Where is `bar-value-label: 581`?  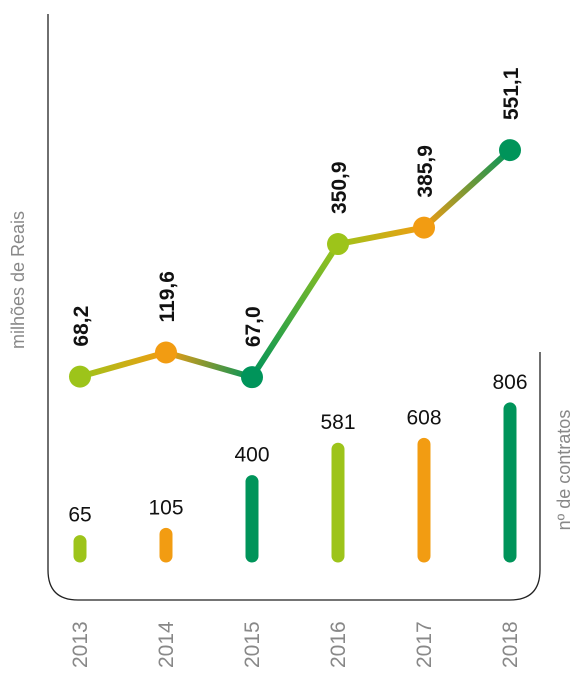
bar-value-label: 581 is located at coordinates (337, 422).